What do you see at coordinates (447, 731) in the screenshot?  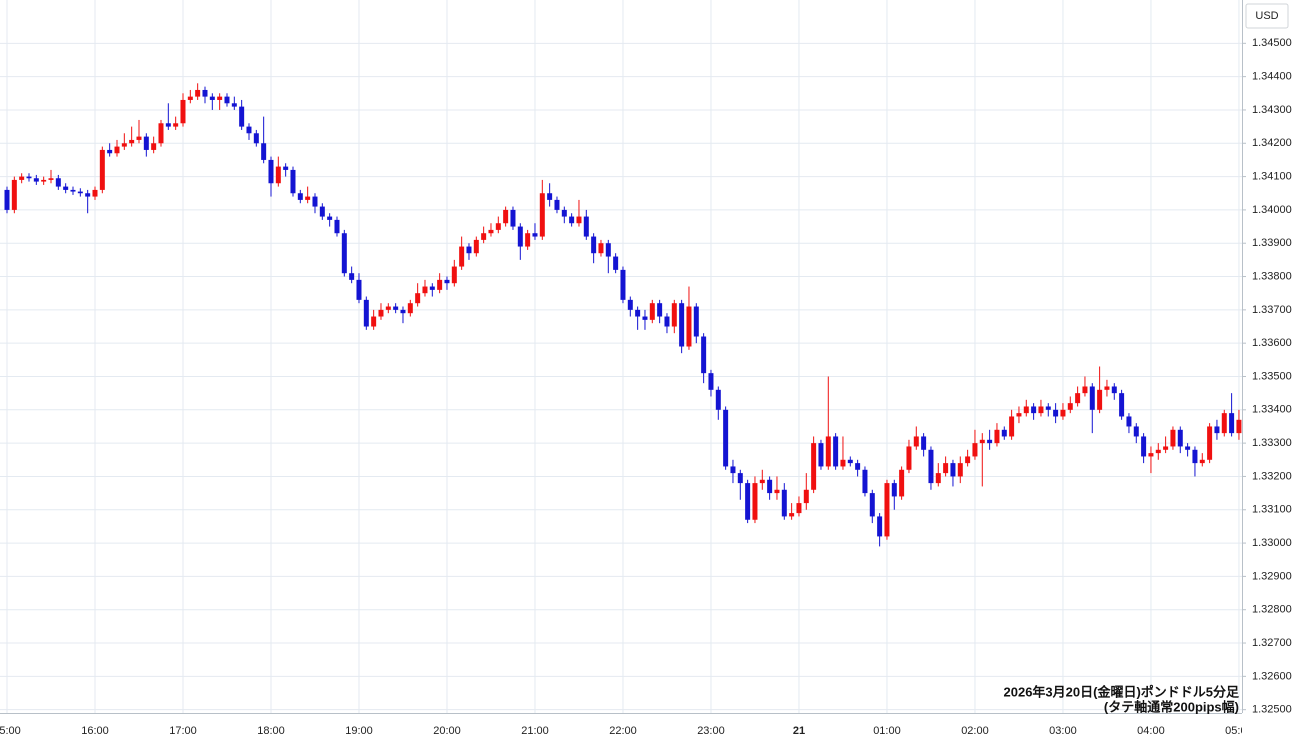 I see `x-tick-label: 20:00` at bounding box center [447, 731].